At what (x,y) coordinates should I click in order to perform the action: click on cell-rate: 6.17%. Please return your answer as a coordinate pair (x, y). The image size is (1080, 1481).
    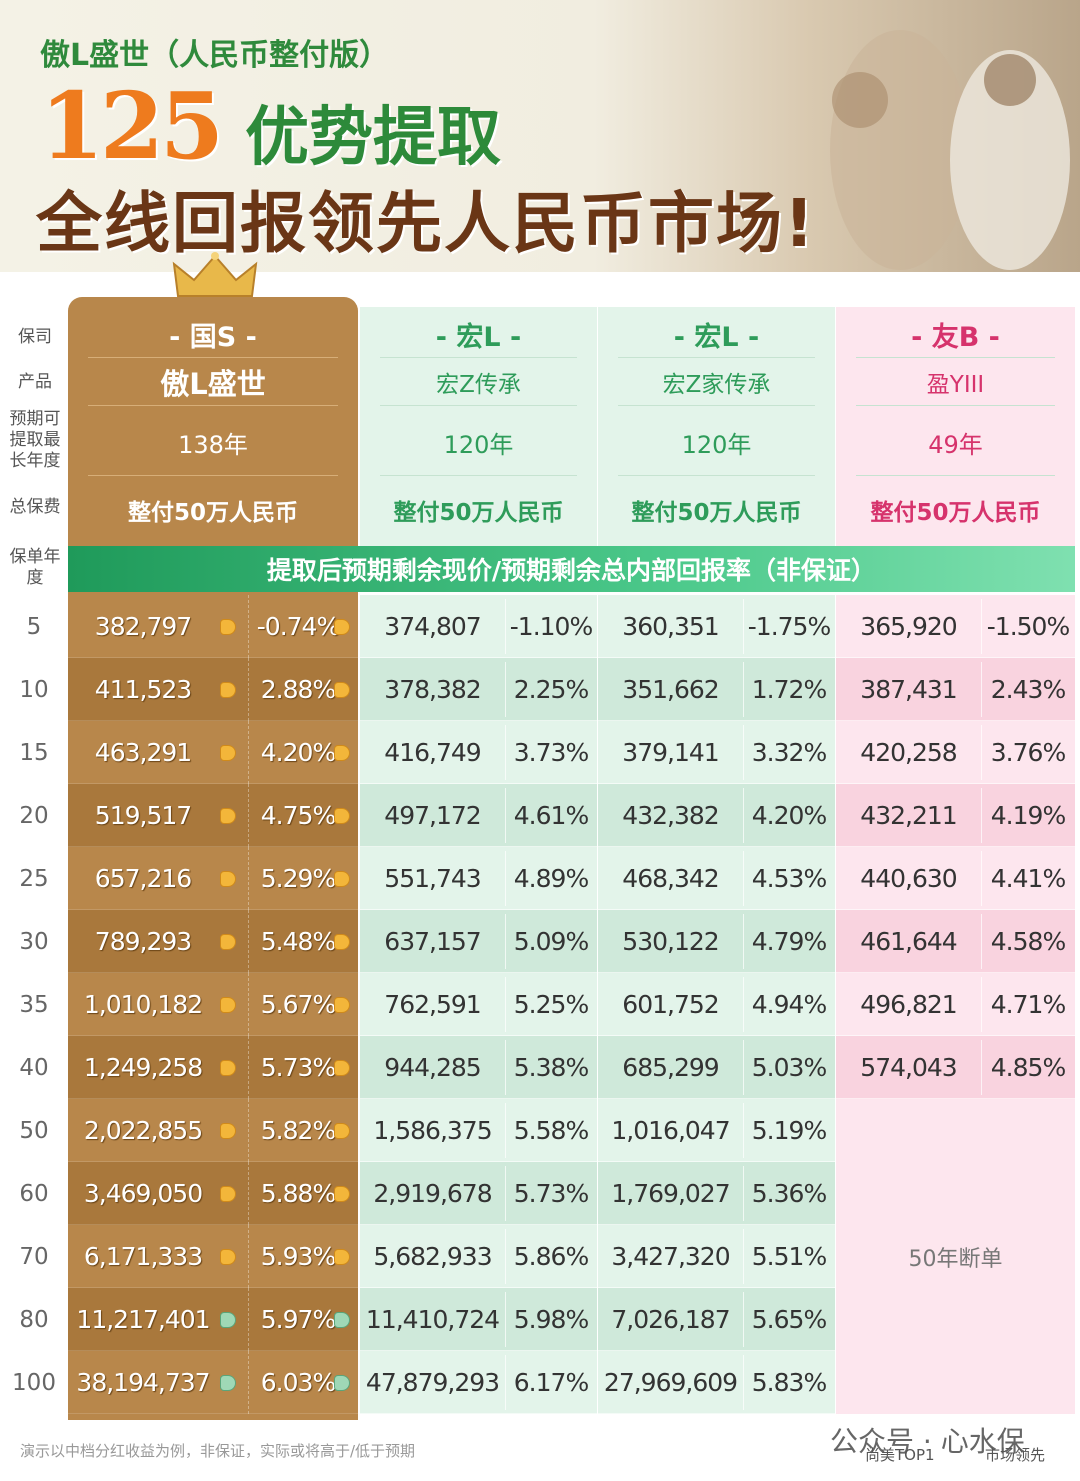
    Looking at the image, I should click on (551, 1382).